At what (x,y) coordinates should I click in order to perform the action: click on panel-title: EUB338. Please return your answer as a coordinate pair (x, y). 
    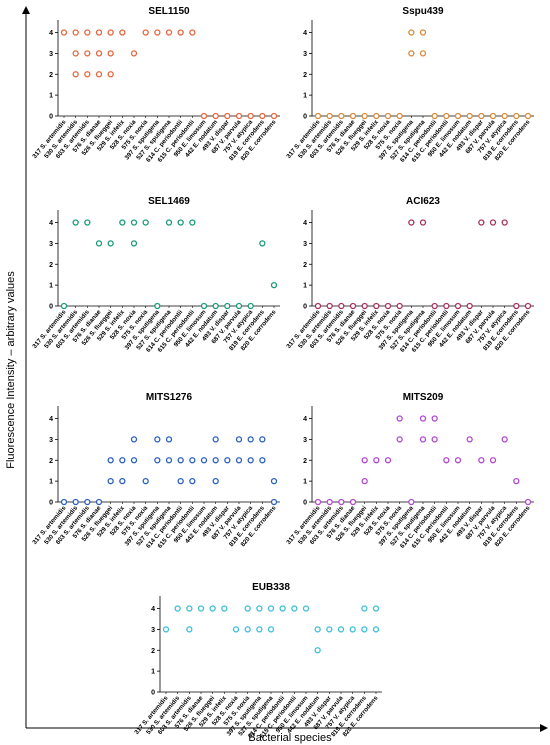
    Looking at the image, I should click on (271, 587).